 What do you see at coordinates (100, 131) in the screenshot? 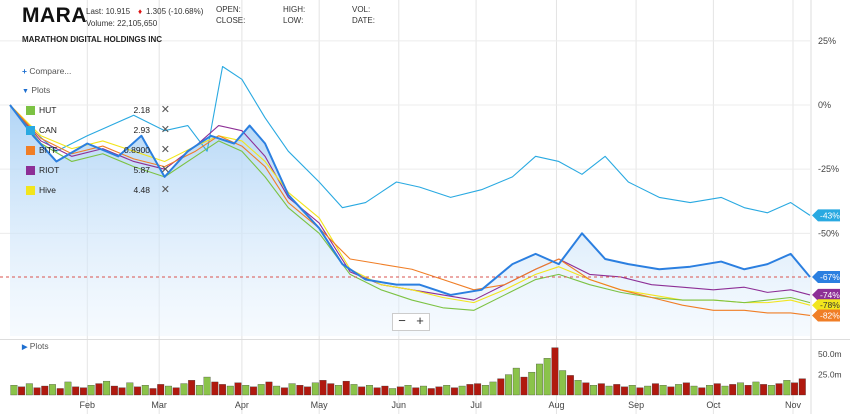
I see `legend-item: CAN 2.93 ✕` at bounding box center [100, 131].